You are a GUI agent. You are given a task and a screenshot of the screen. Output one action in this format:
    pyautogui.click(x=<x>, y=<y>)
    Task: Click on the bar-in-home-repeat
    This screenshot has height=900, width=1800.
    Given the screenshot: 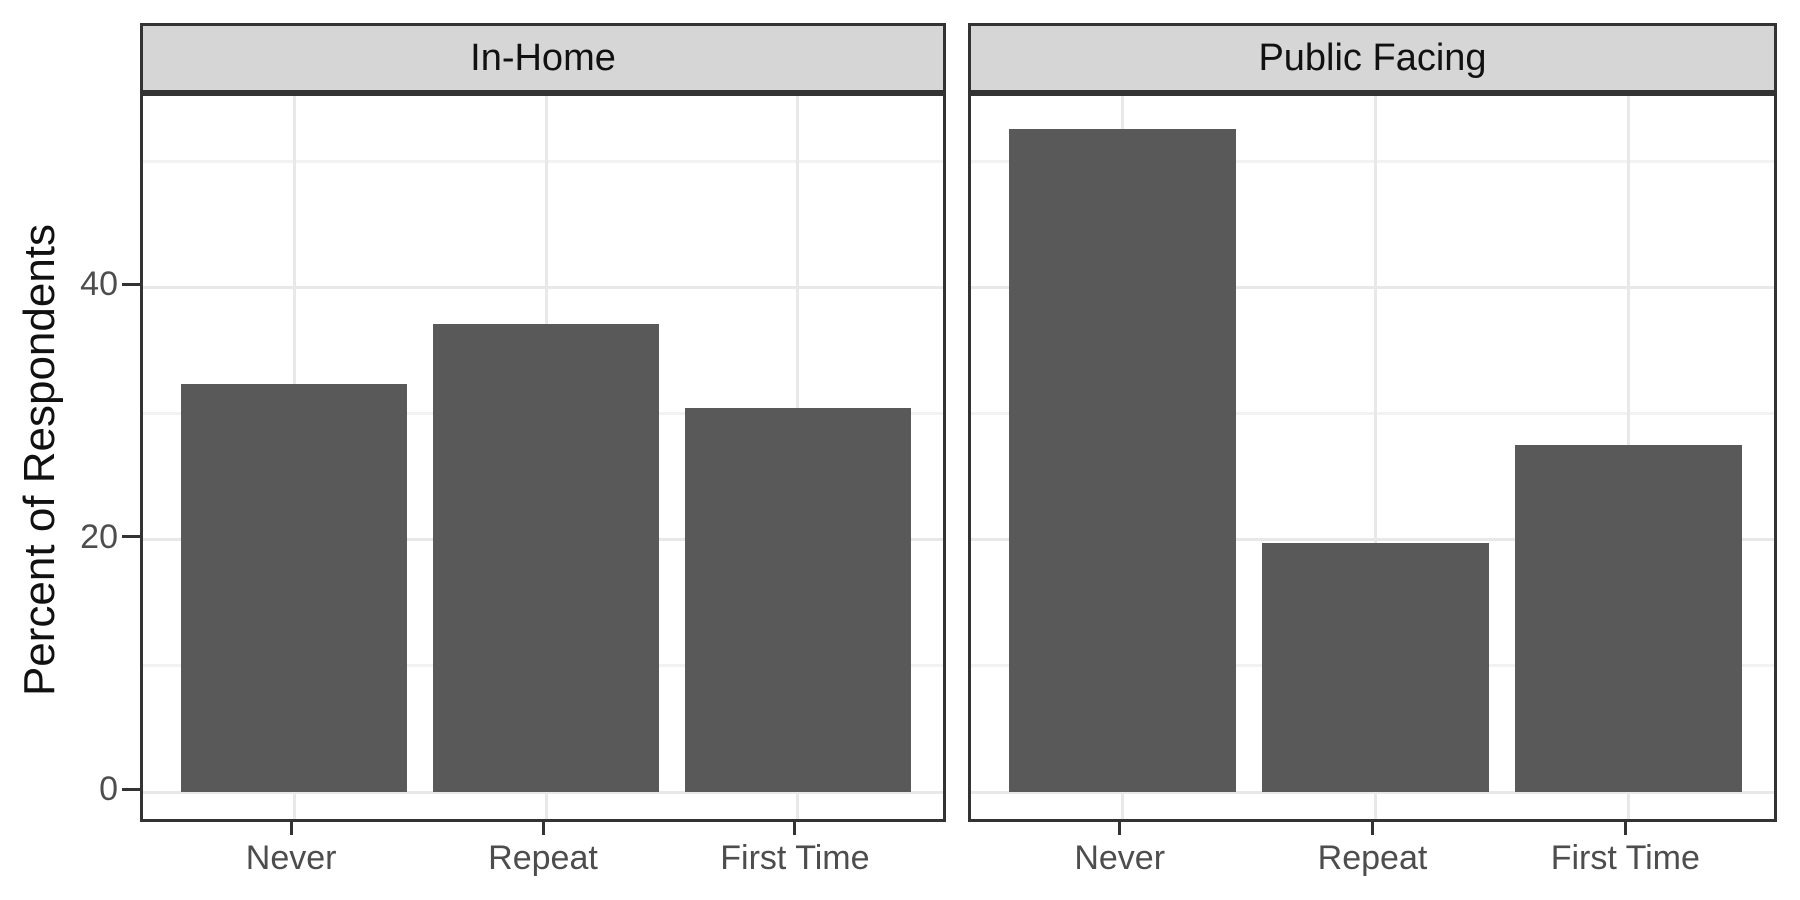 What is the action you would take?
    pyautogui.click(x=546, y=558)
    